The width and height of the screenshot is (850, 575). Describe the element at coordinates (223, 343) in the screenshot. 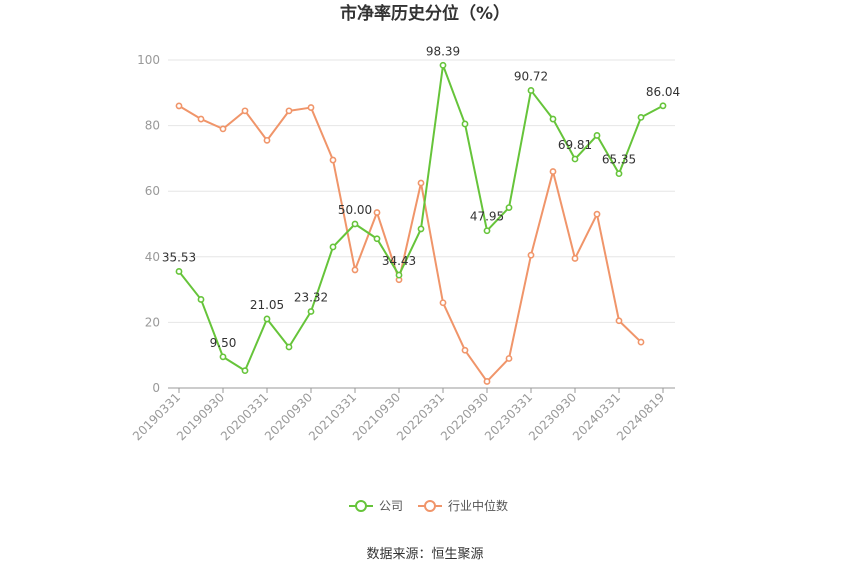

I see `data-label: 9.50` at that location.